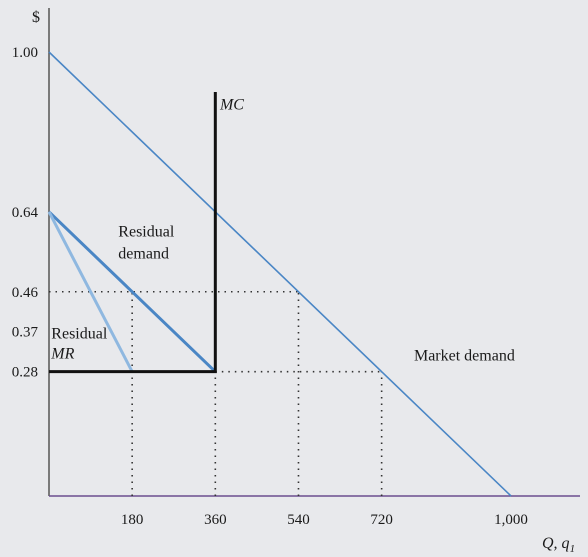 This screenshot has height=557, width=588. What do you see at coordinates (25, 293) in the screenshot?
I see `y-tick-label: 0.46` at bounding box center [25, 293].